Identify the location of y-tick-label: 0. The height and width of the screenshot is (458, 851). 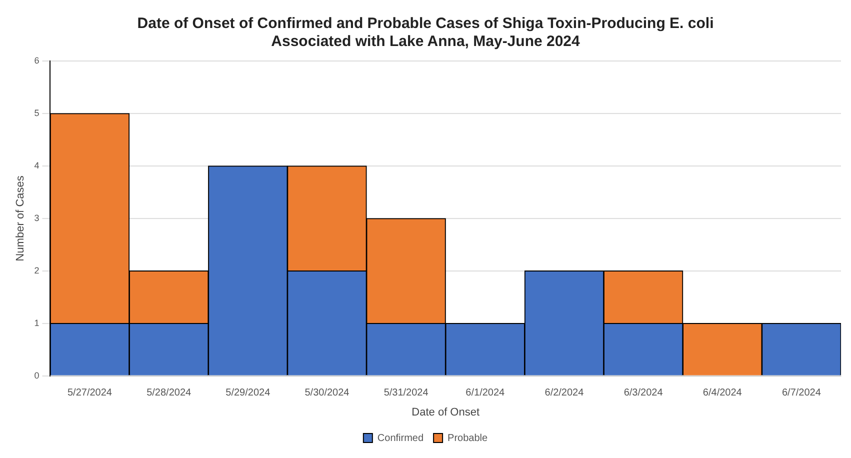
(37, 375).